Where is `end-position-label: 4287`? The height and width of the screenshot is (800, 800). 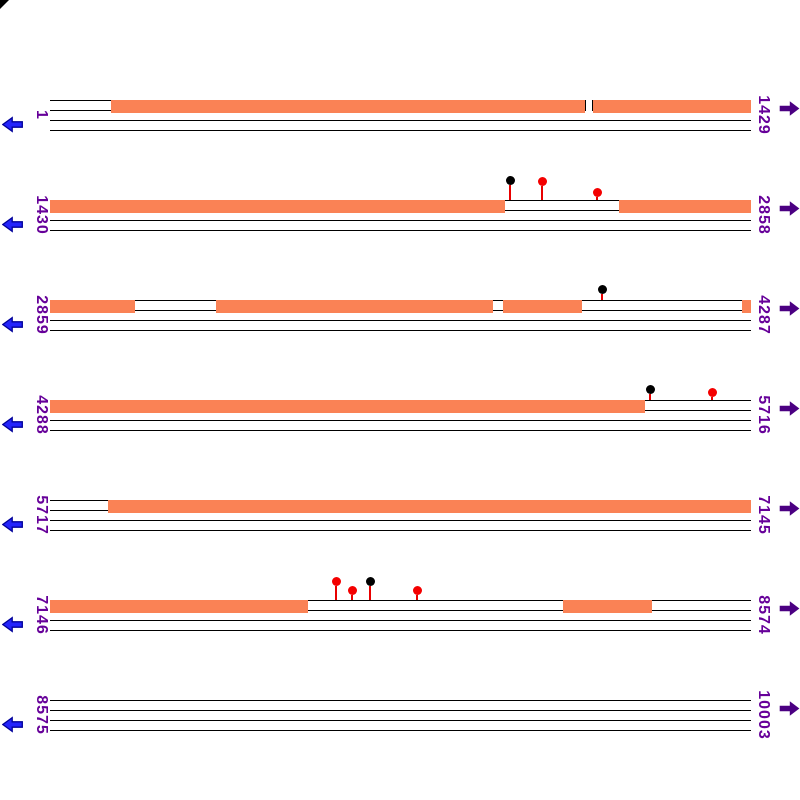 end-position-label: 4287 is located at coordinates (763, 315).